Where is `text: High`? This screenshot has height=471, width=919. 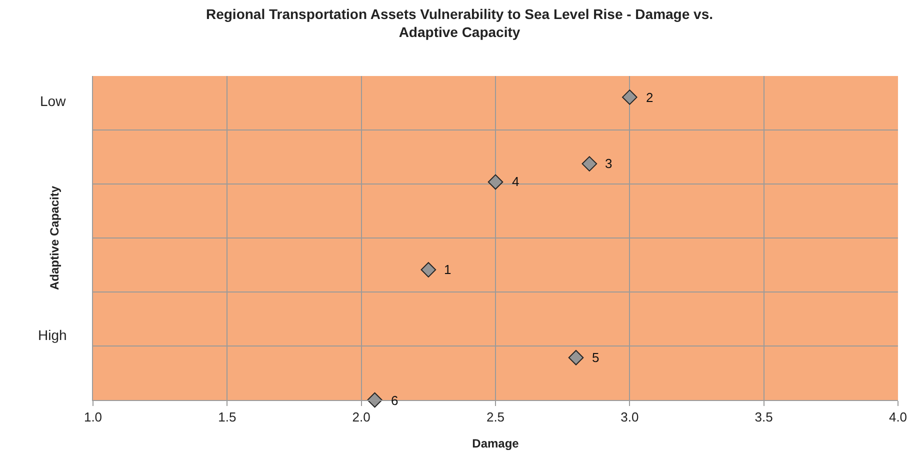
text: High is located at coordinates (52, 335).